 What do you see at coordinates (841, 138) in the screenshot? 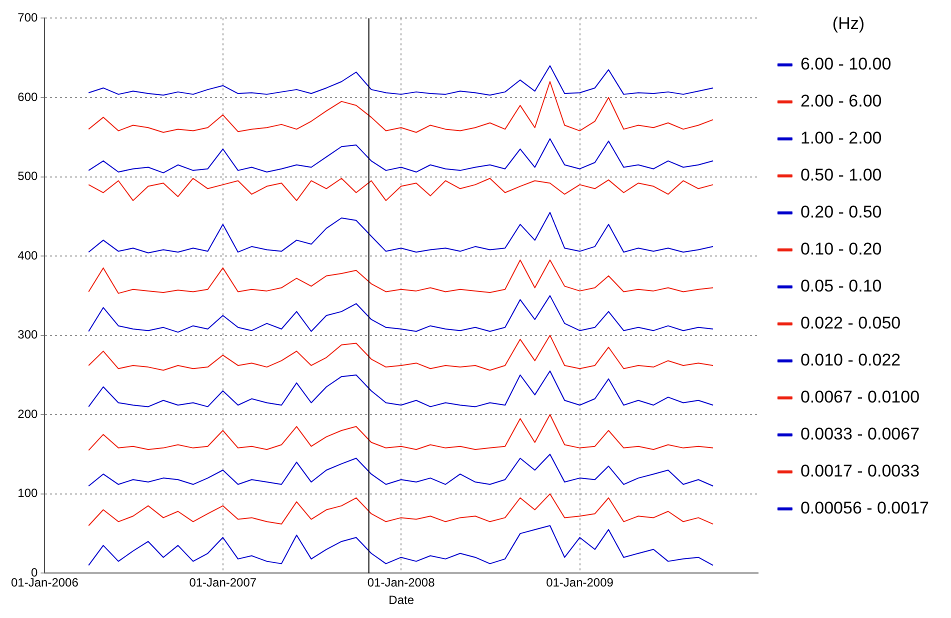
I see `legend-label: 1.00 - 2.00` at bounding box center [841, 138].